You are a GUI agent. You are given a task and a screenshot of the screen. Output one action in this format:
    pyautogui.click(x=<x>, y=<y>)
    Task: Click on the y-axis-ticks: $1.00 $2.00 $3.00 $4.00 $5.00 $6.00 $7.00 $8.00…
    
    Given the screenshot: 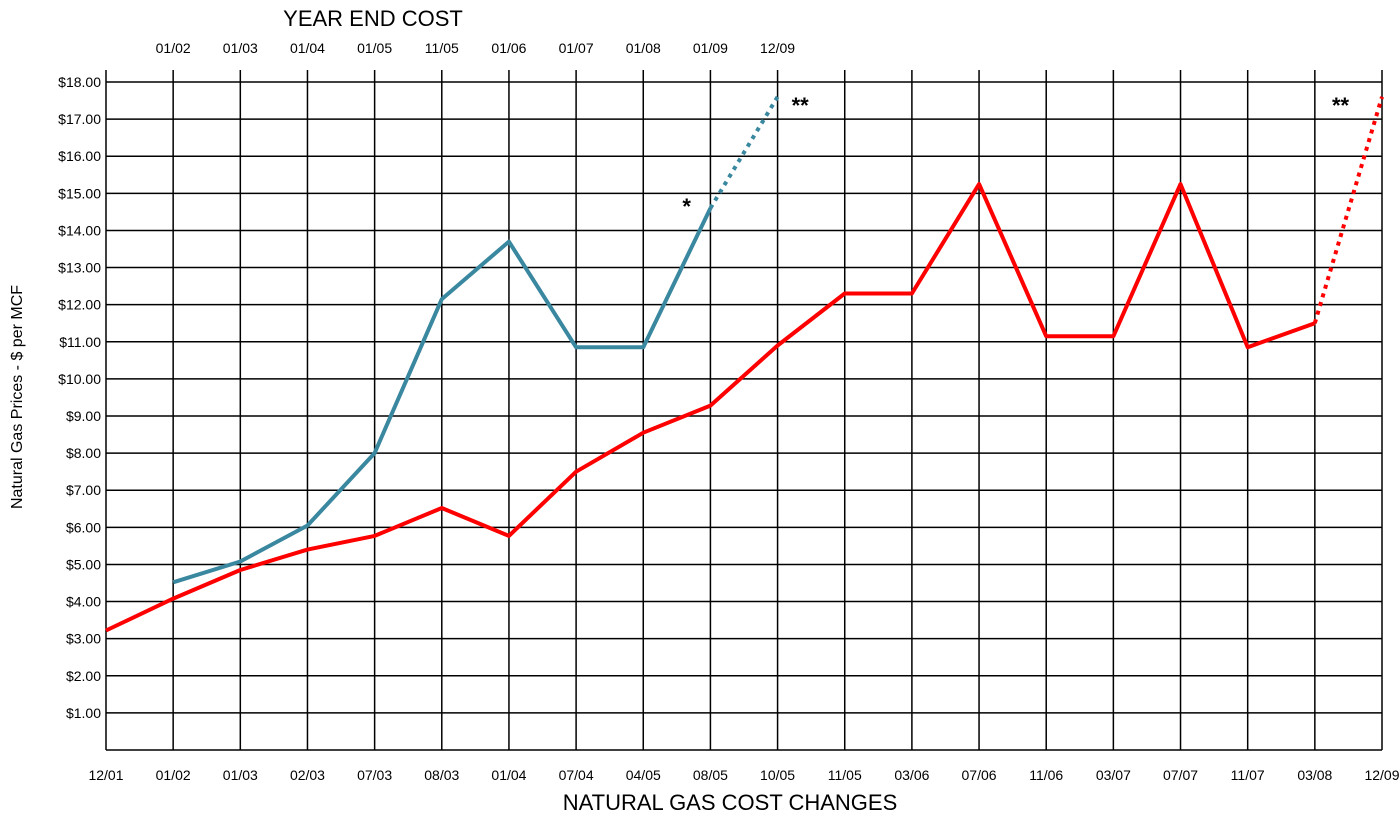 What is the action you would take?
    pyautogui.click(x=79, y=397)
    